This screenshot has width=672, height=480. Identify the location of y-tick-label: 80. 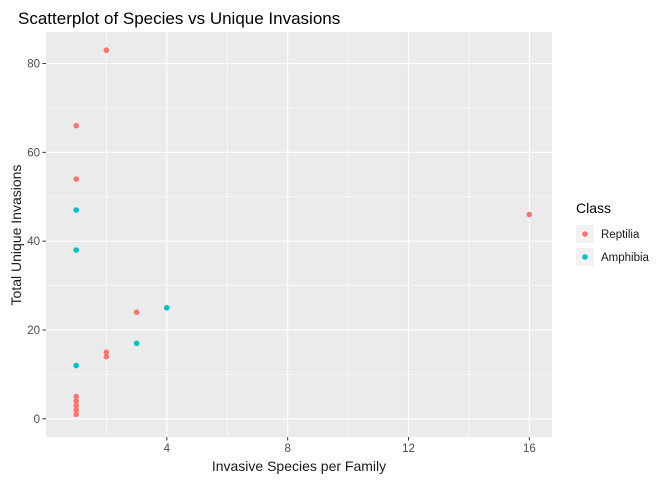
(33, 65).